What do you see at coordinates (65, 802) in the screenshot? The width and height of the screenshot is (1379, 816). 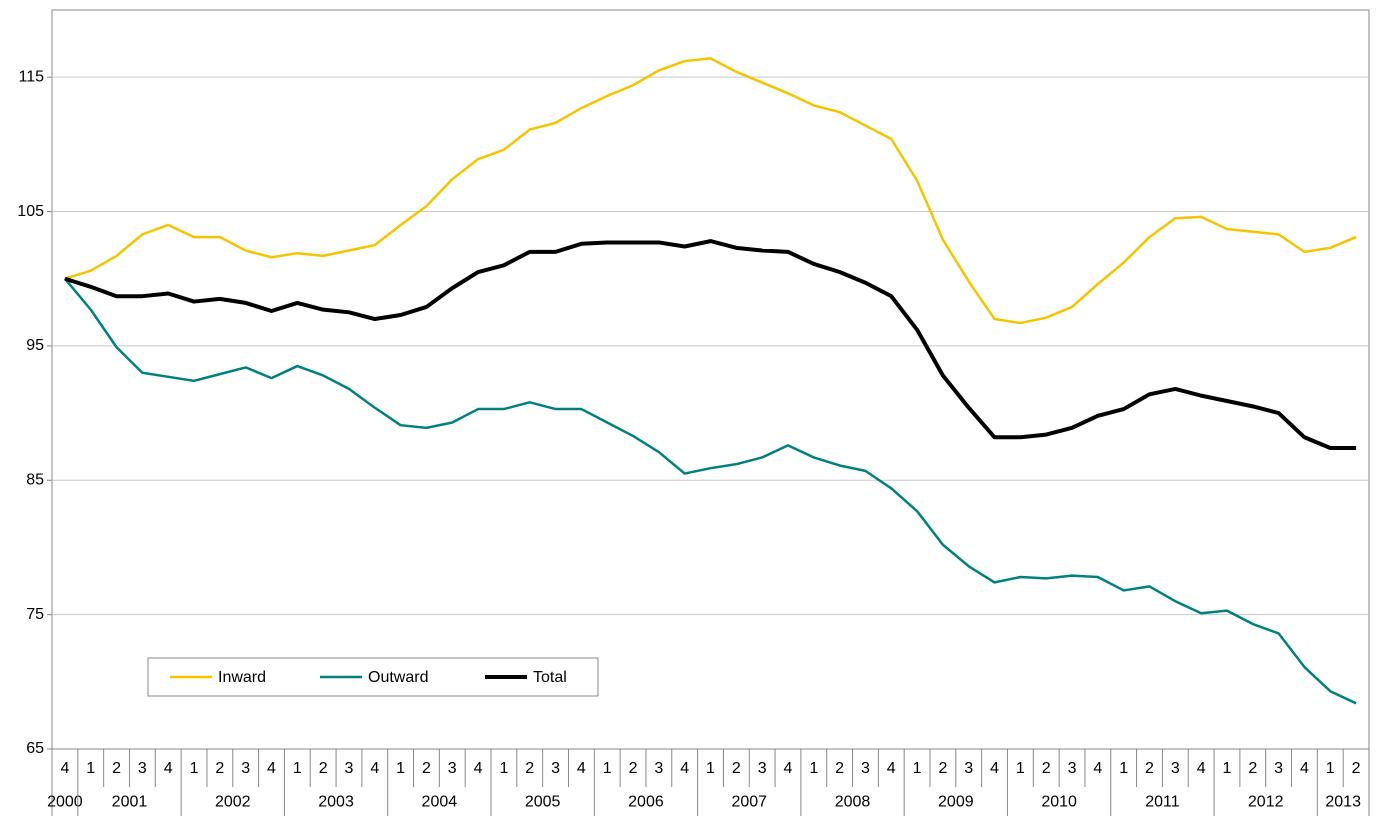 I see `year-label: 2000` at bounding box center [65, 802].